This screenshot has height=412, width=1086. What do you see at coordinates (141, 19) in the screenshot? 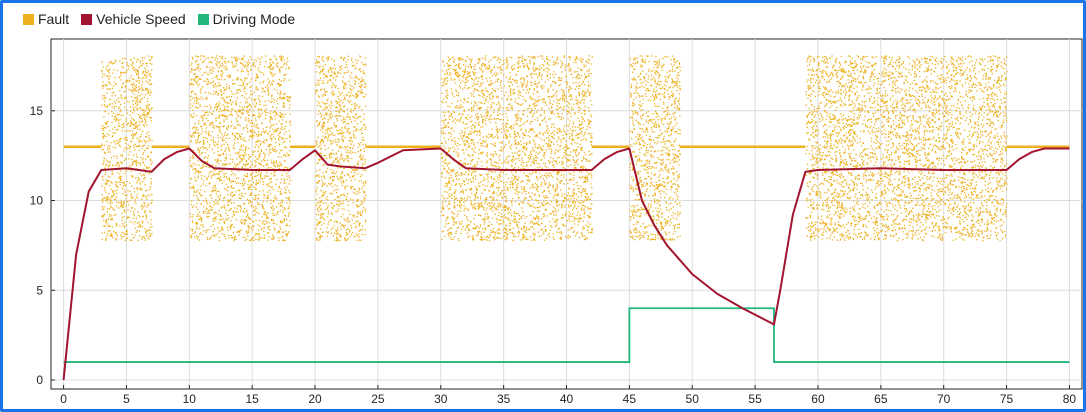
I see `legend-label-vehicle-speed: Vehicle Speed` at bounding box center [141, 19].